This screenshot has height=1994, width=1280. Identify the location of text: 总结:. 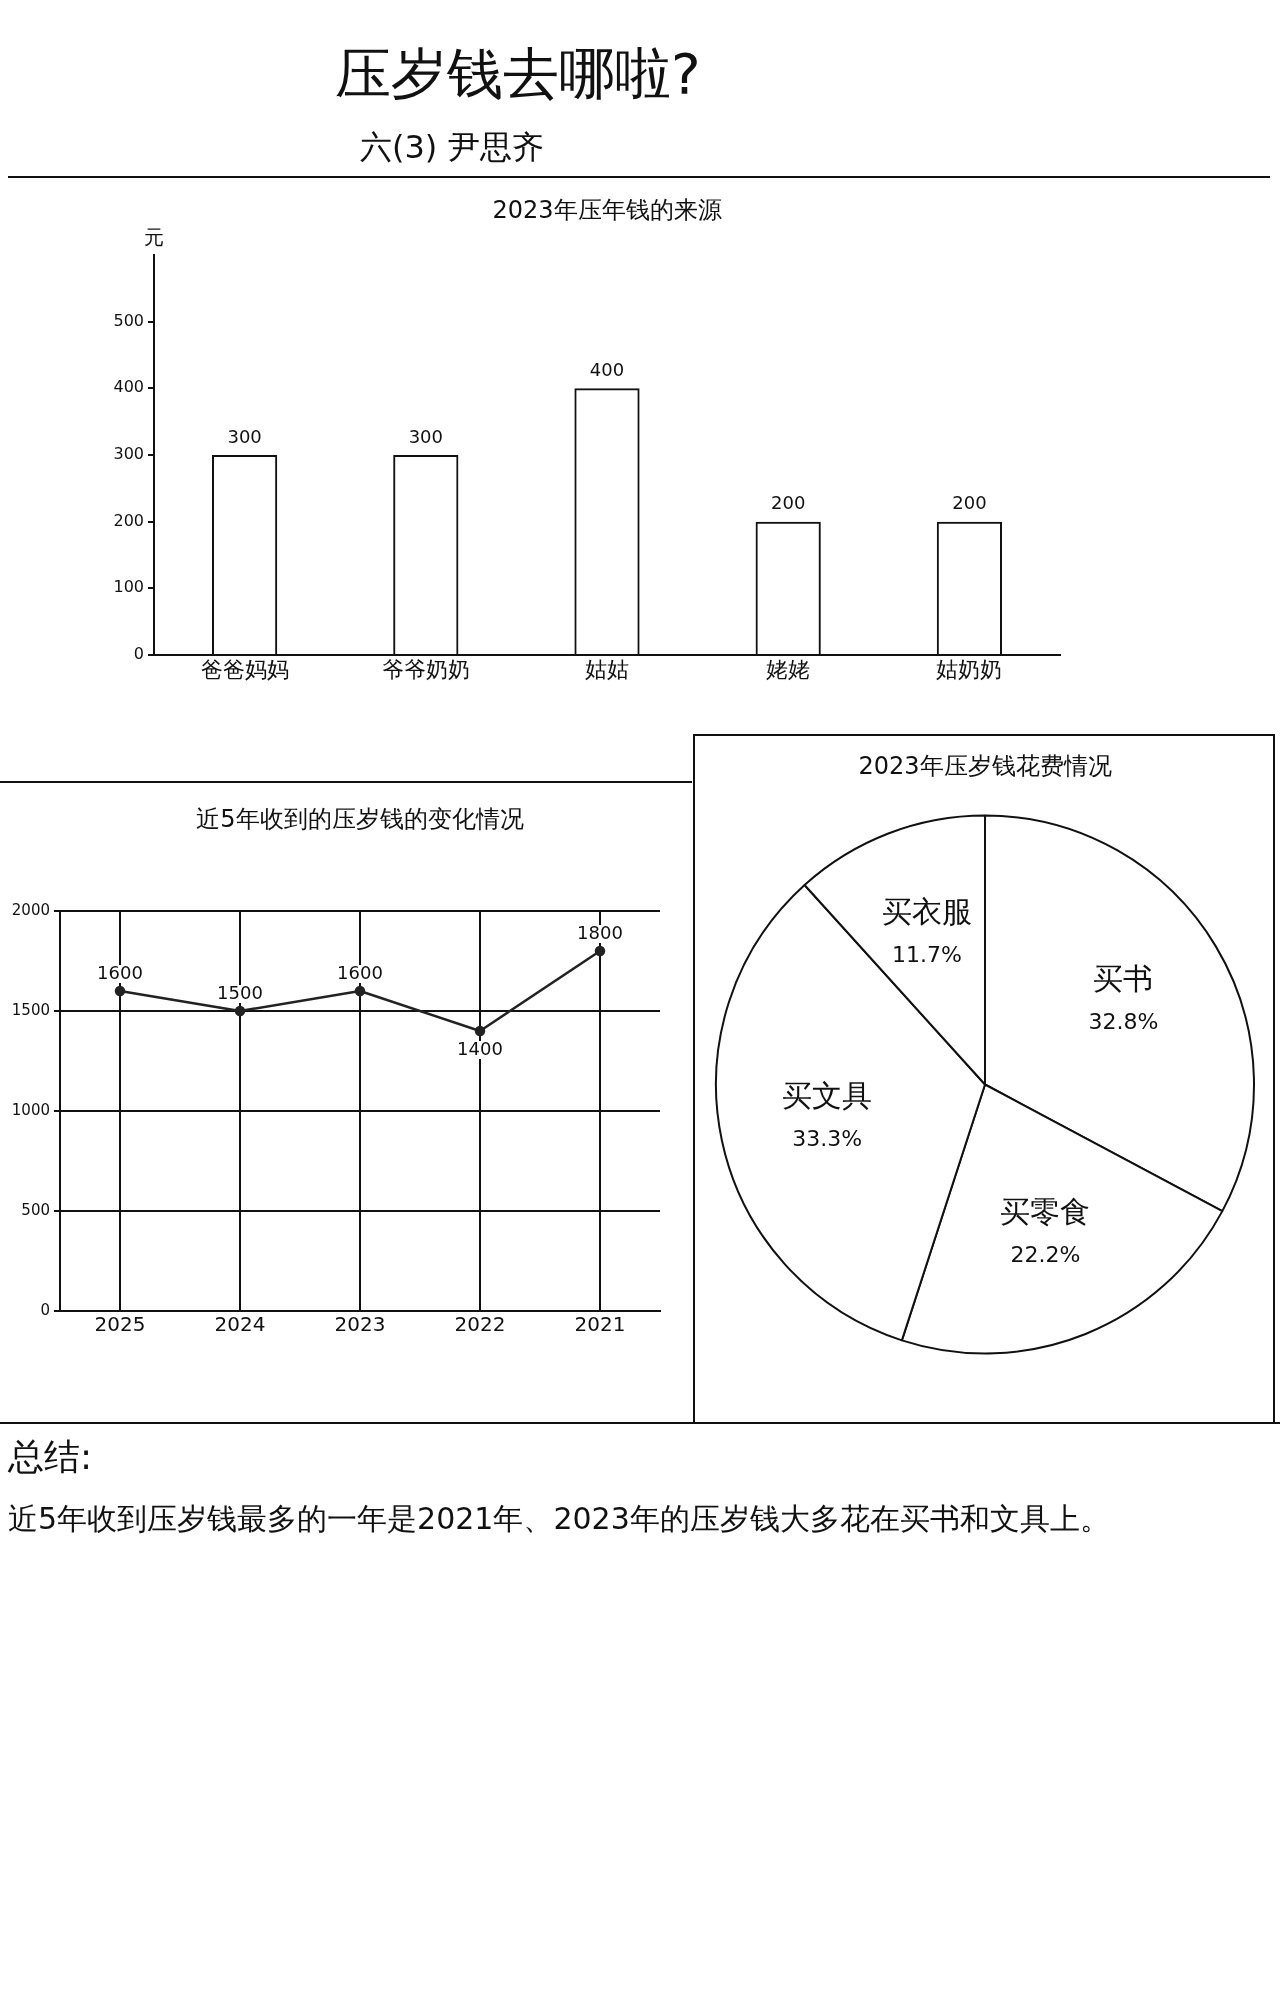
(50, 1457).